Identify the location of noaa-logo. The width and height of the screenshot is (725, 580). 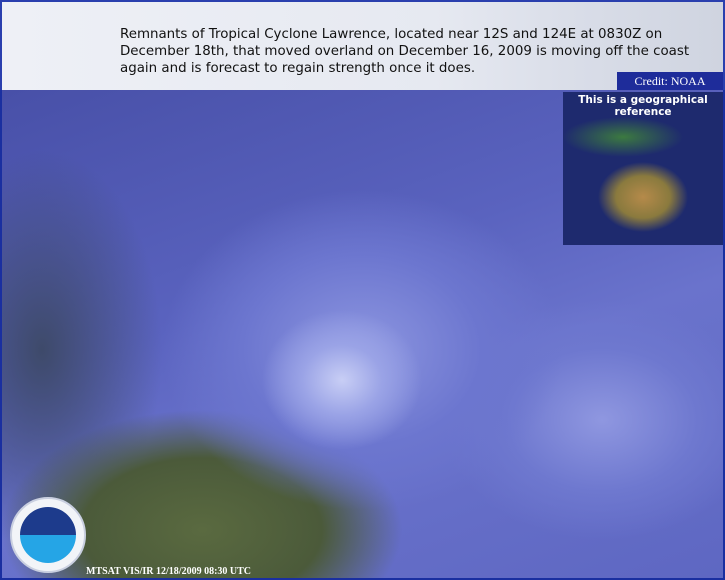
(48, 535).